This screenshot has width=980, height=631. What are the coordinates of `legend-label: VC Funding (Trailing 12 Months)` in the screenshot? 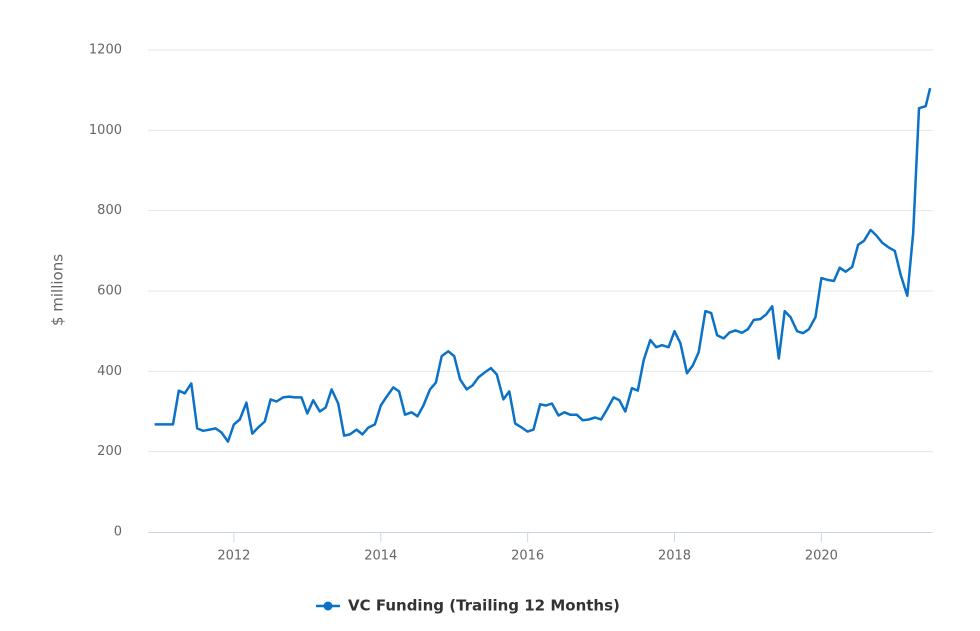 It's located at (484, 606).